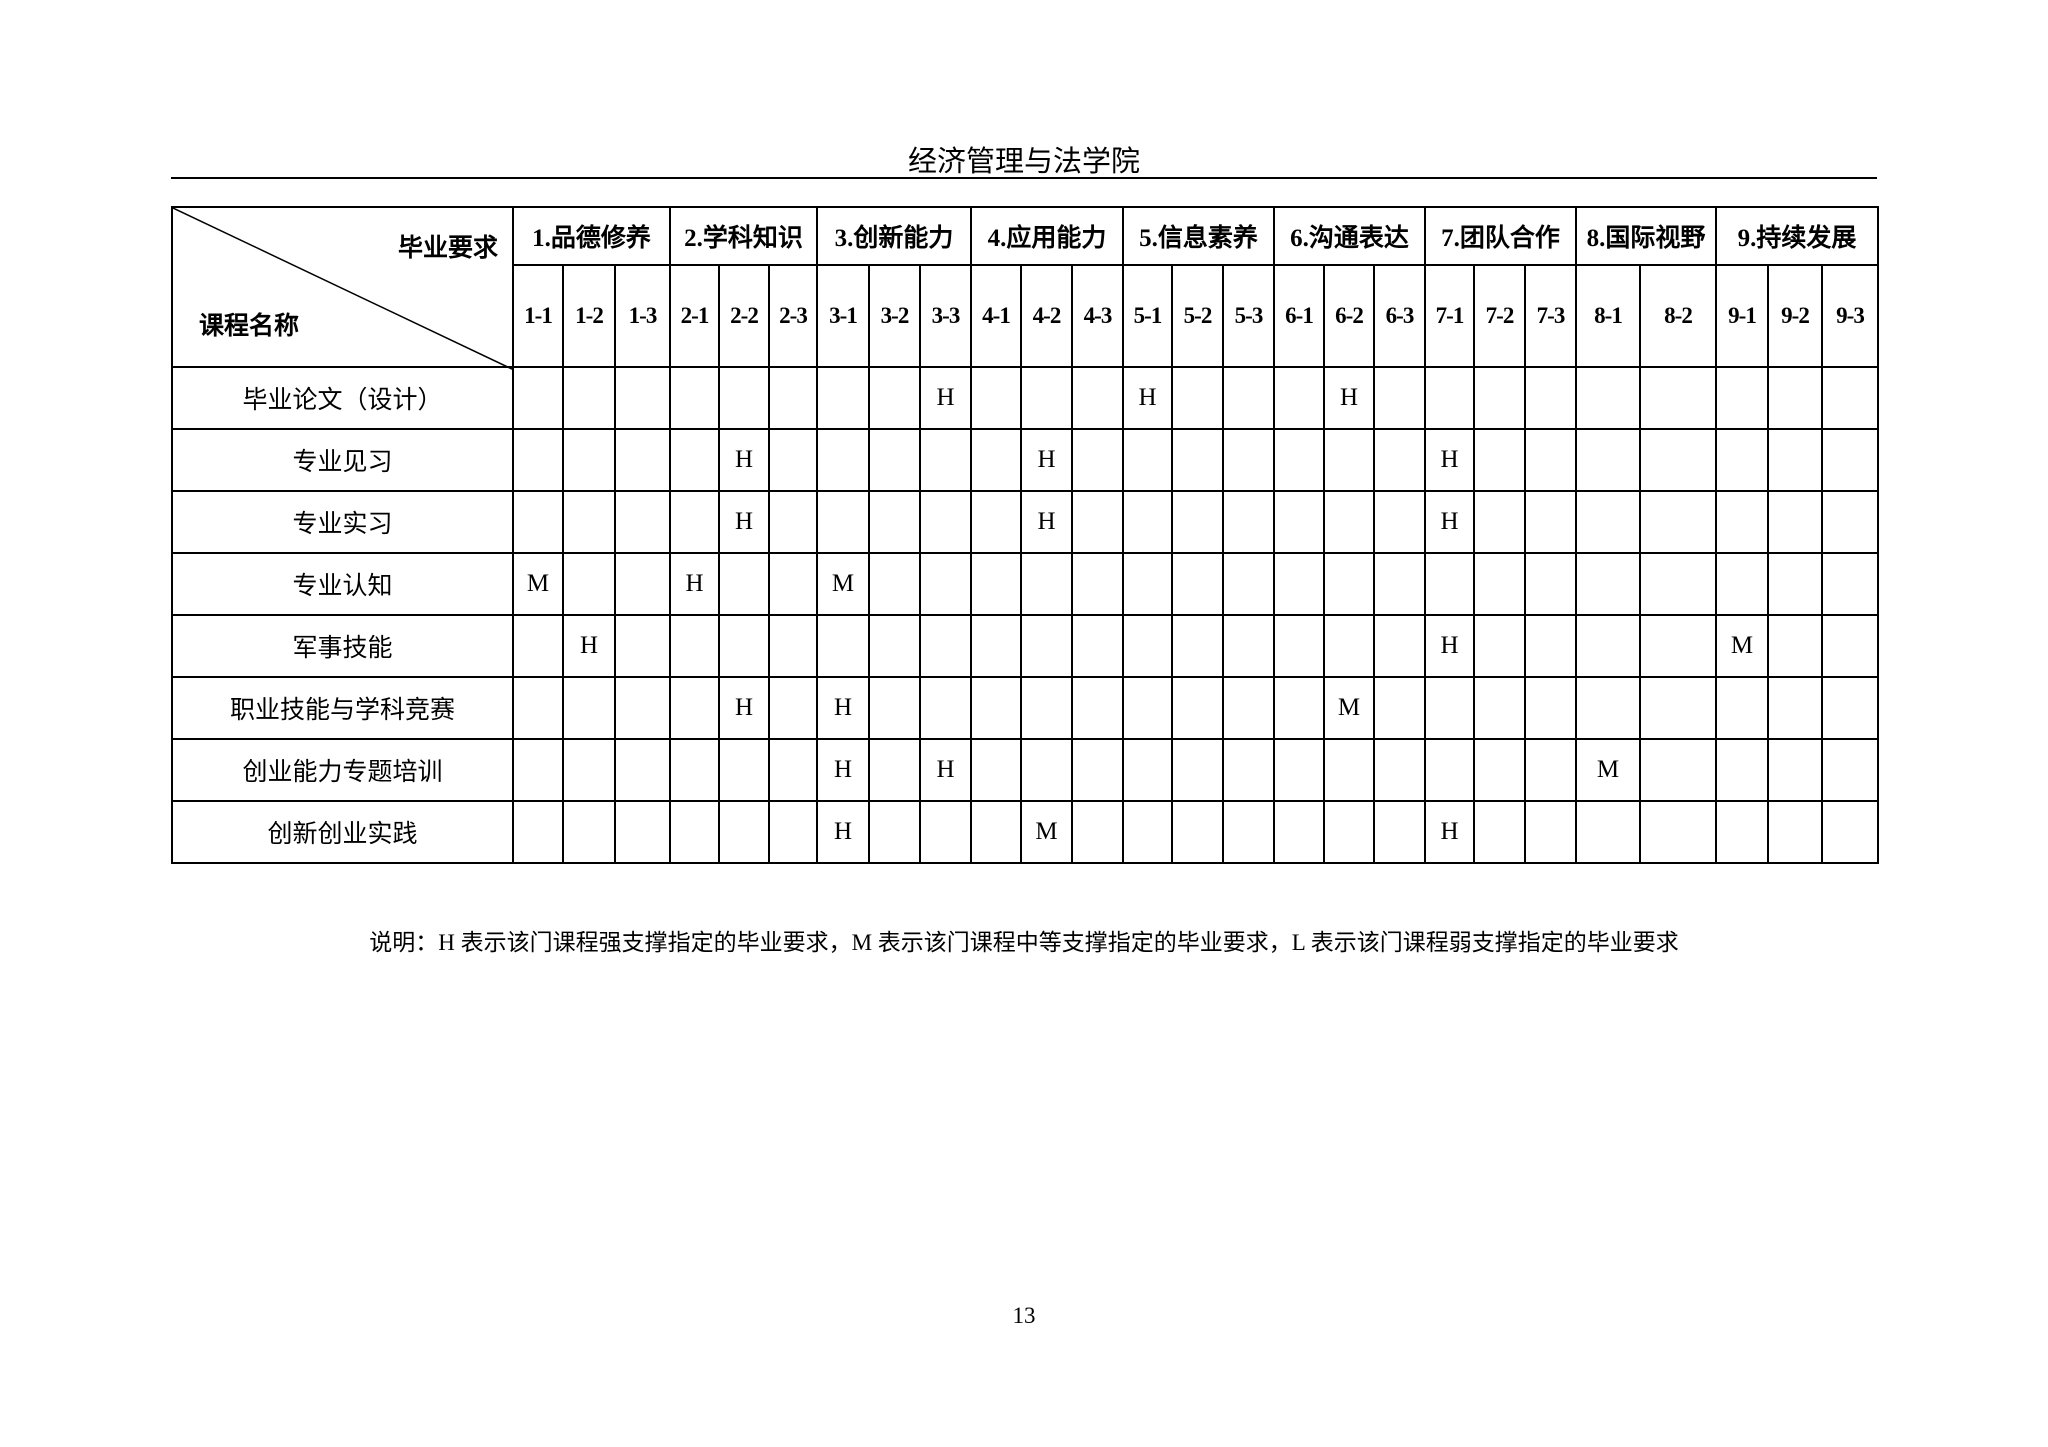  Describe the element at coordinates (1608, 316) in the screenshot. I see `sub-requirement-header: 8-1` at that location.